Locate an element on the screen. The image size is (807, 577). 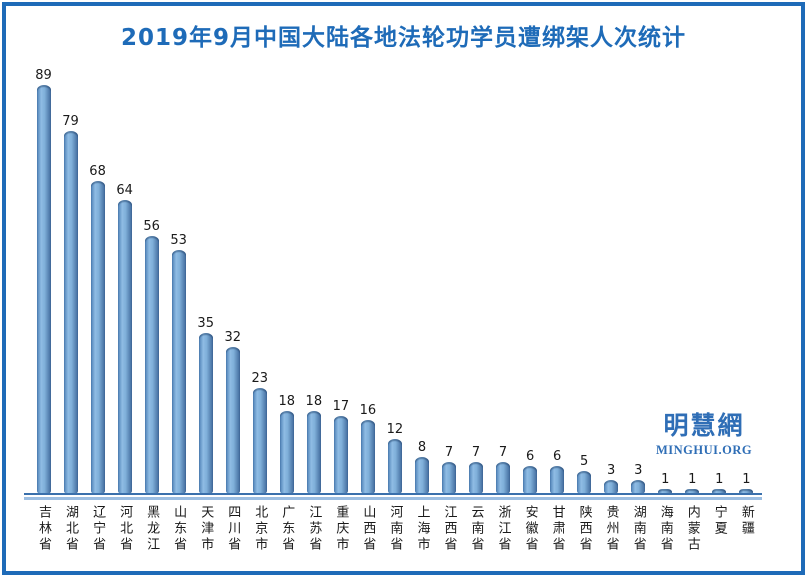
bar-value-label: 6 is located at coordinates (530, 456).